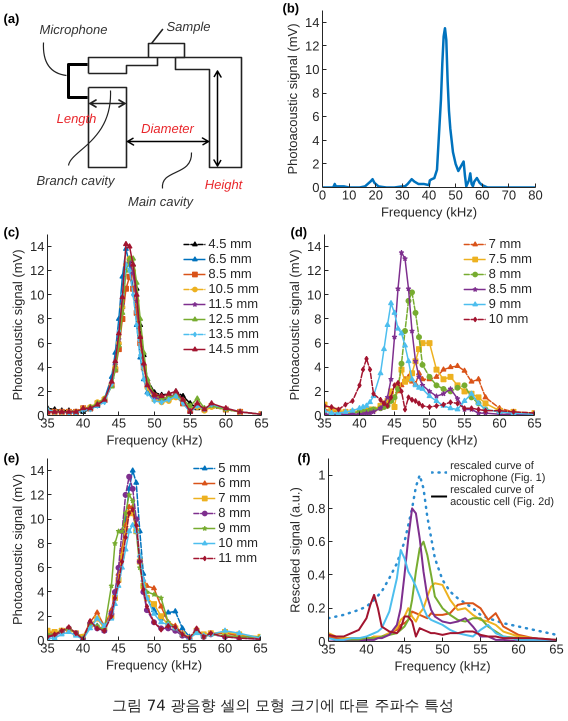 The image size is (568, 721). What do you see at coordinates (168, 128) in the screenshot?
I see `text: Diameter` at bounding box center [168, 128].